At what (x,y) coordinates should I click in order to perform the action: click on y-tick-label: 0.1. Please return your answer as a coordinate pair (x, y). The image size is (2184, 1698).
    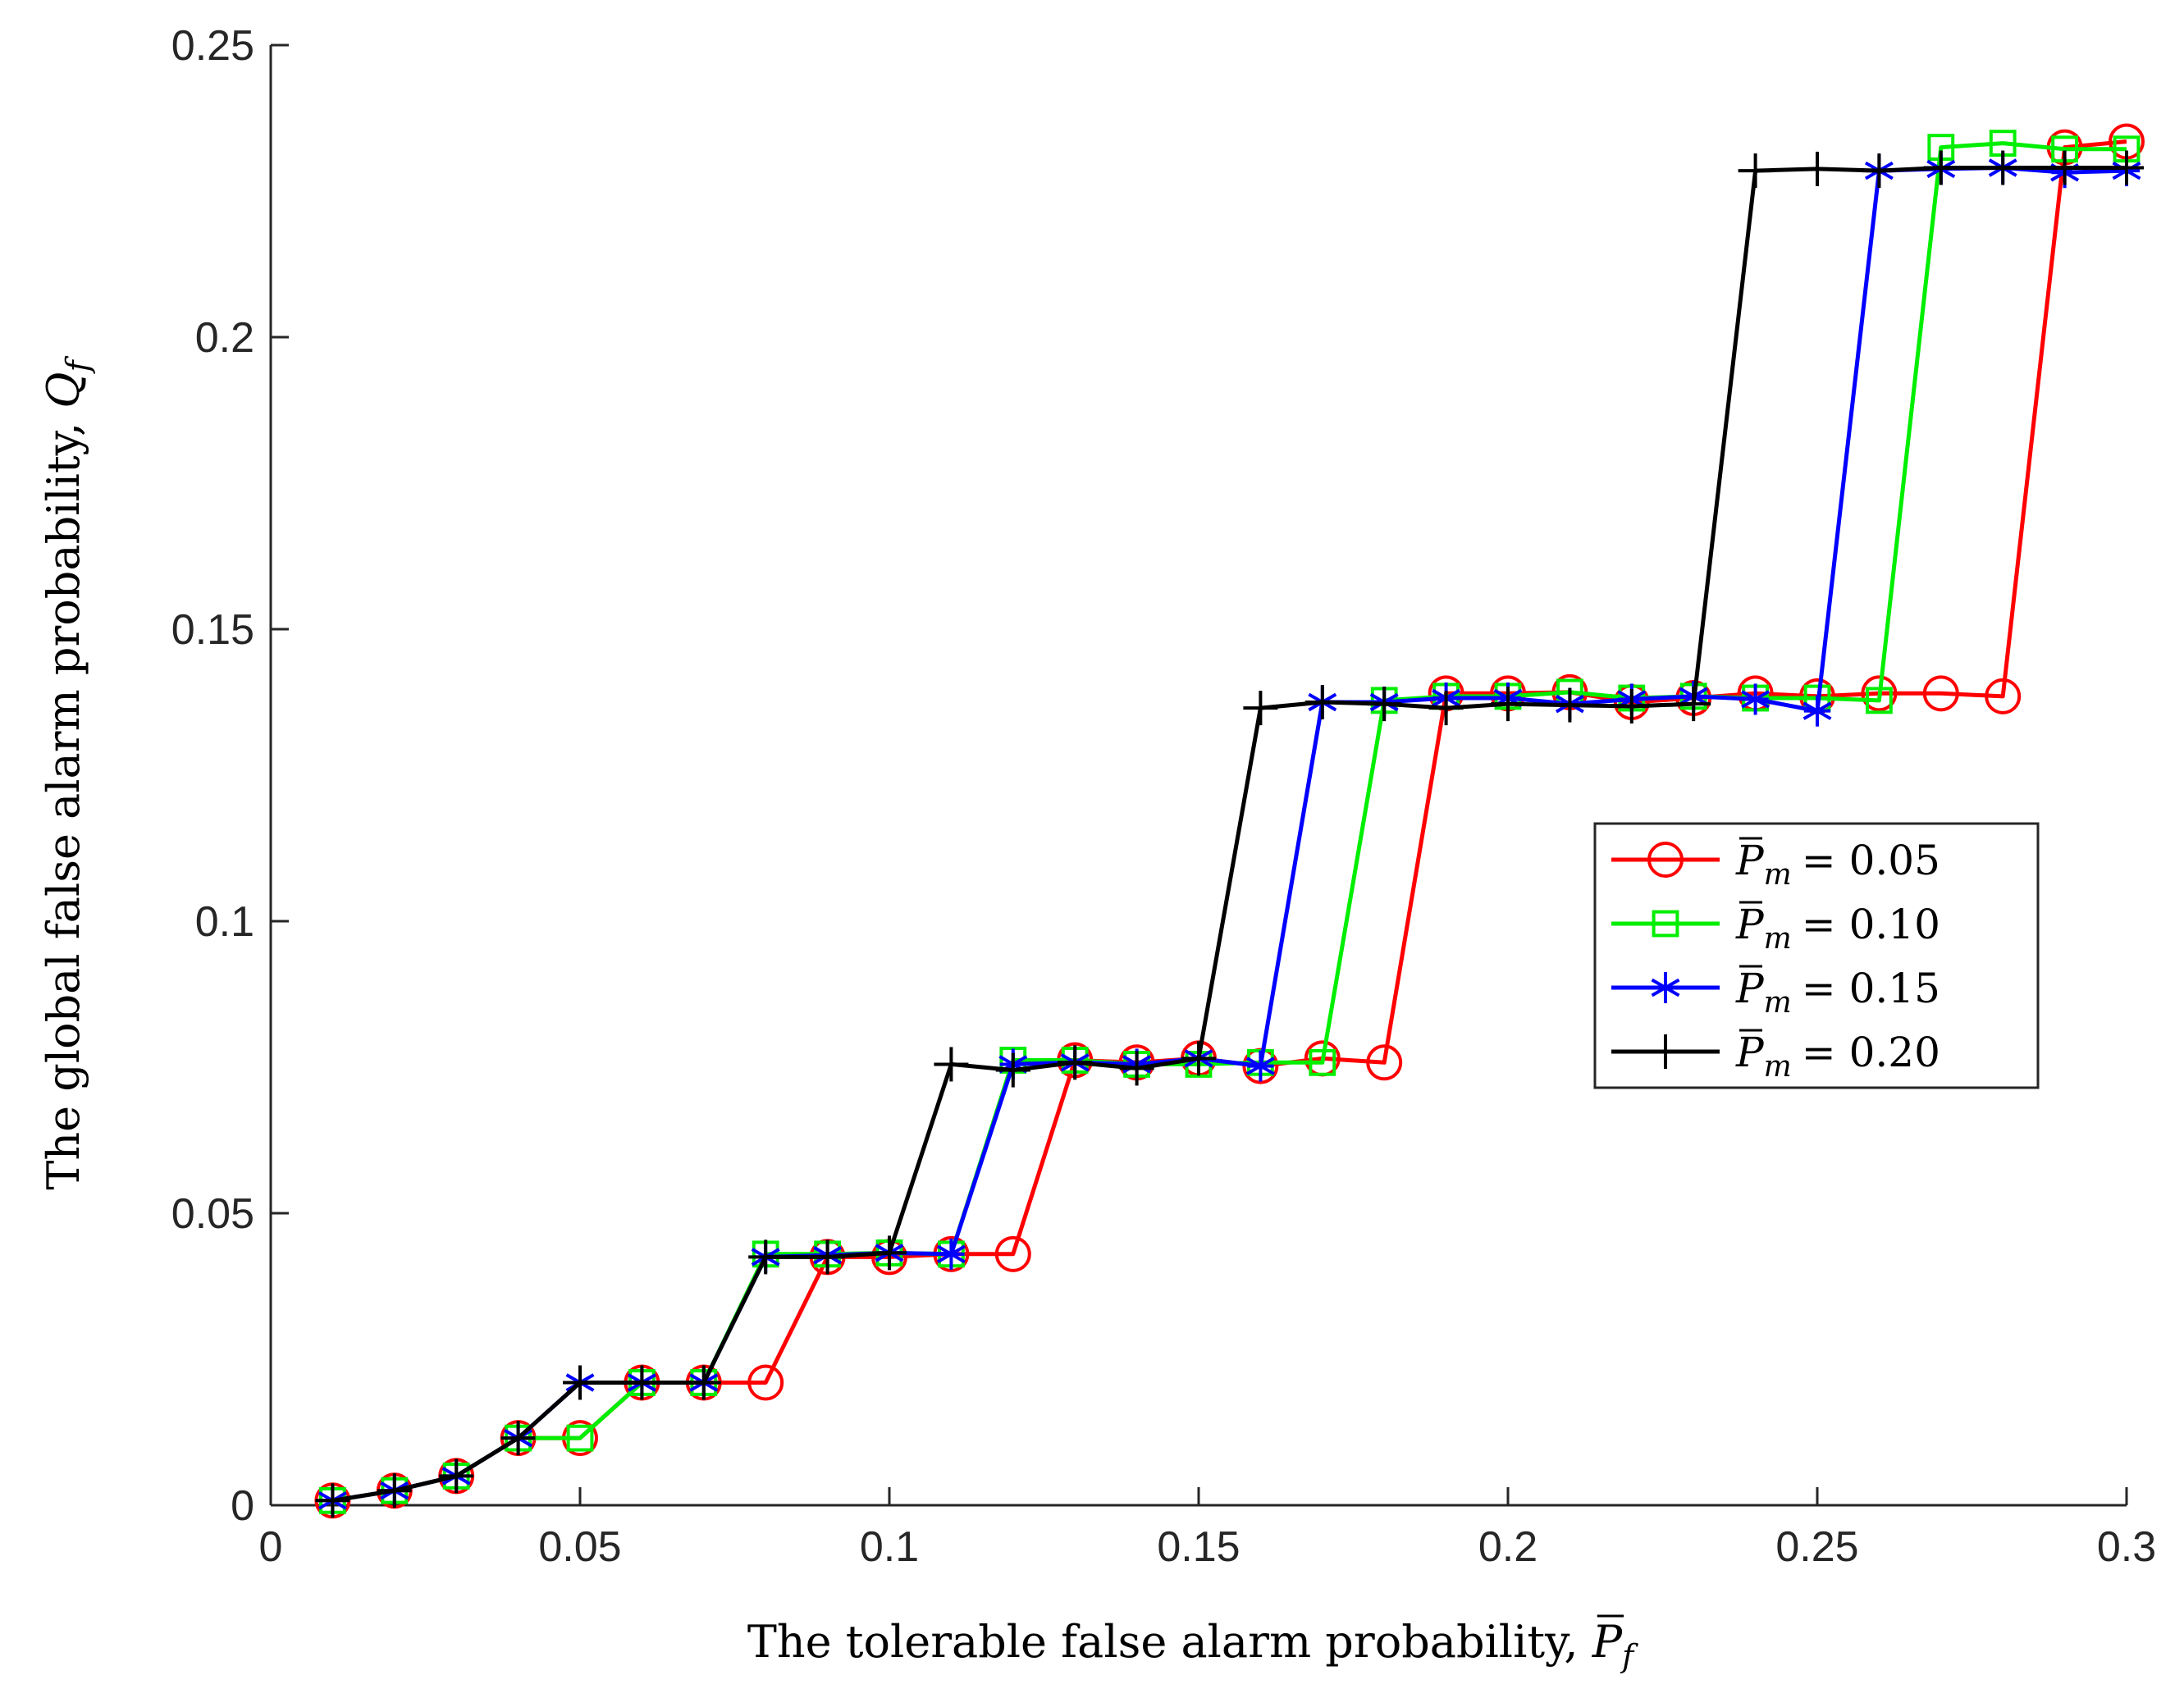
    Looking at the image, I should click on (224, 922).